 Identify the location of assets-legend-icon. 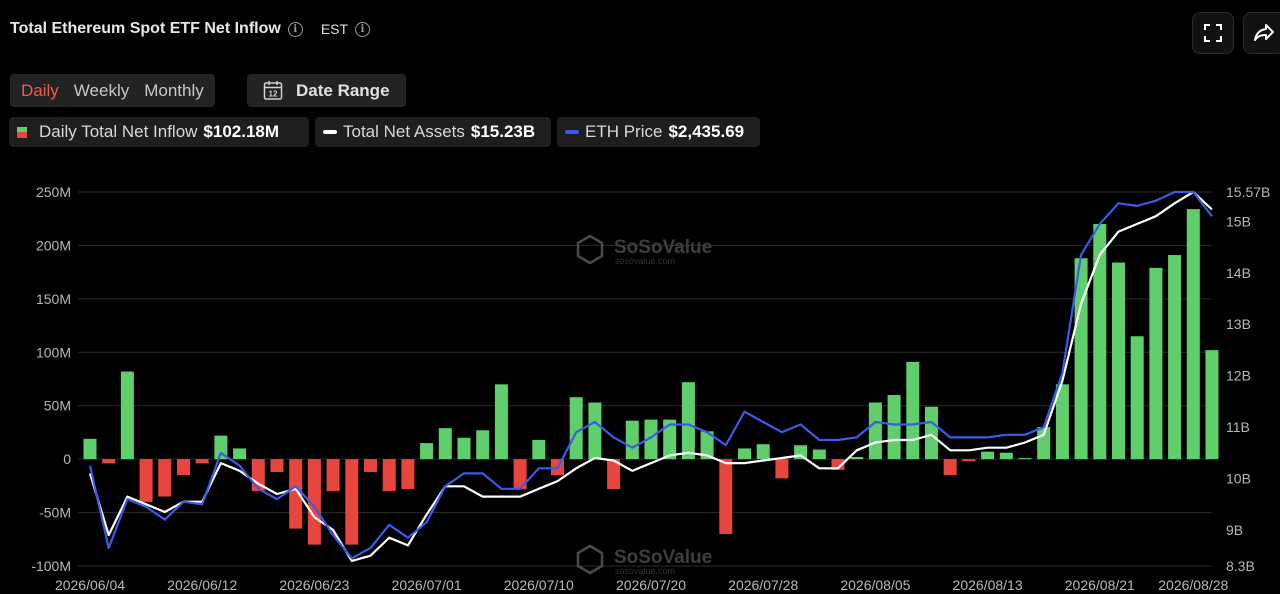
(330, 132).